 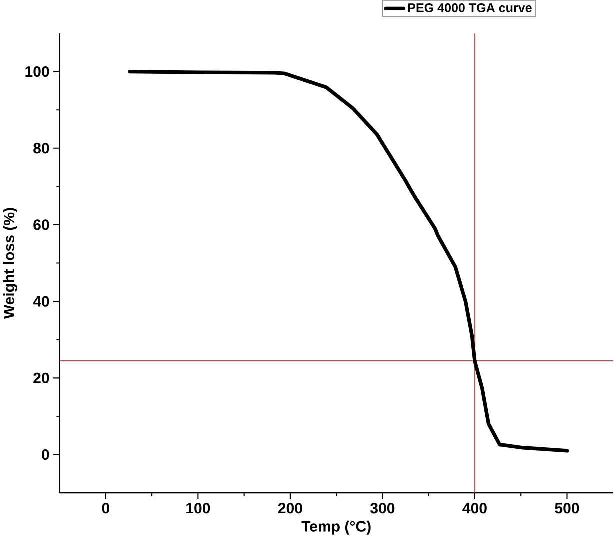 I want to click on x-tick-label: 100, so click(x=198, y=508).